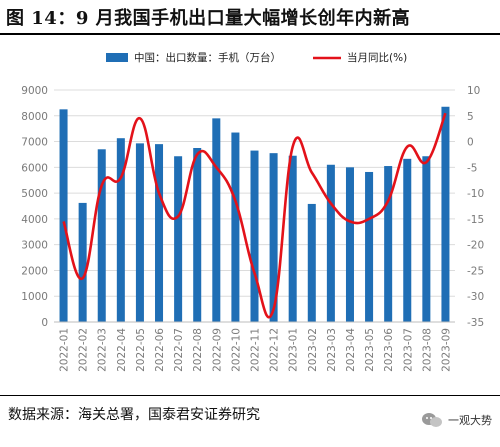 The image size is (500, 447). What do you see at coordinates (275, 350) in the screenshot?
I see `x-tick-label: 2022-12` at bounding box center [275, 350].